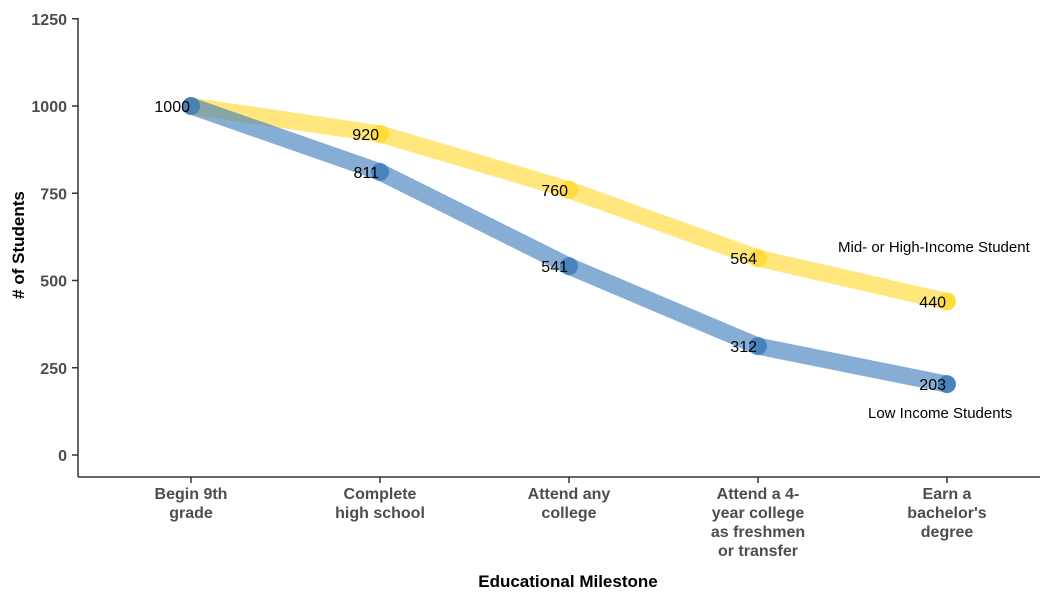 This screenshot has width=1050, height=592. I want to click on y-tick-label: 500, so click(53, 282).